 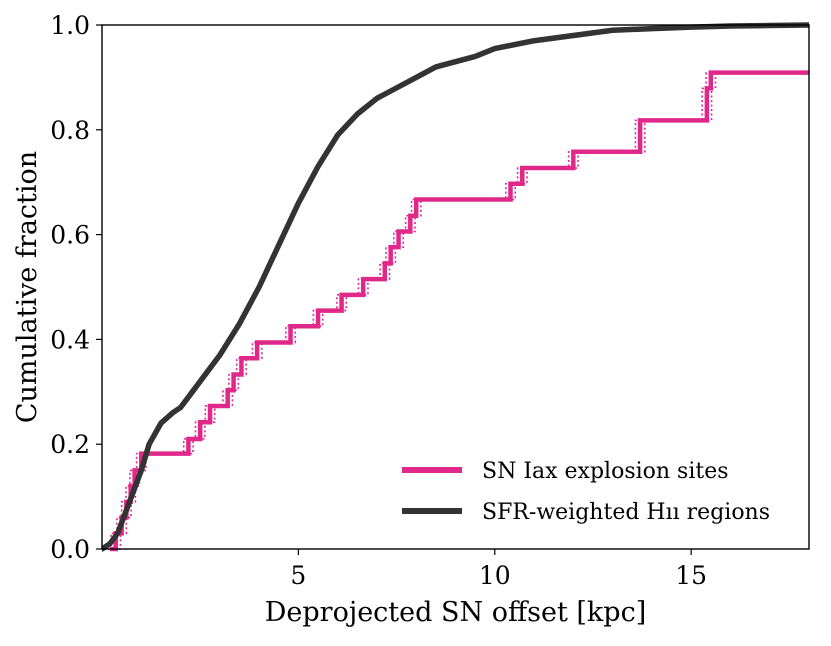 What do you see at coordinates (27, 287) in the screenshot?
I see `y-axis-label: Cumulative fraction` at bounding box center [27, 287].